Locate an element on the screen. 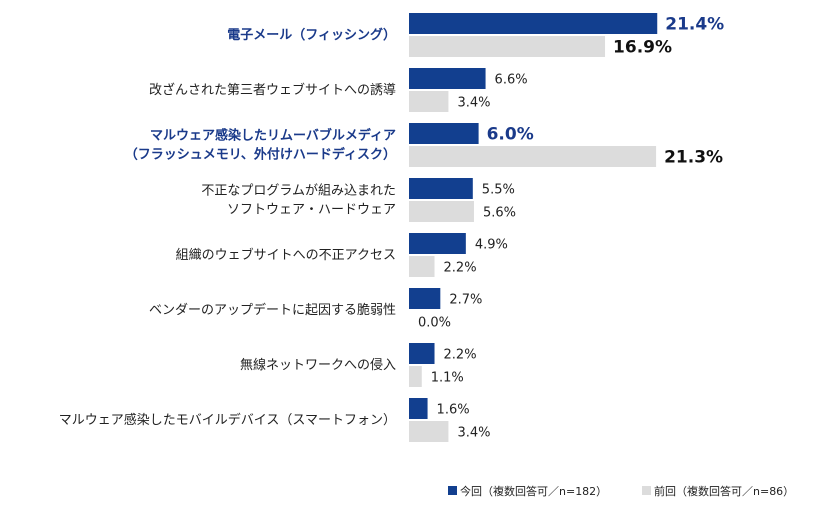 This screenshot has height=510, width=820. data-label: 5.5% is located at coordinates (498, 190).